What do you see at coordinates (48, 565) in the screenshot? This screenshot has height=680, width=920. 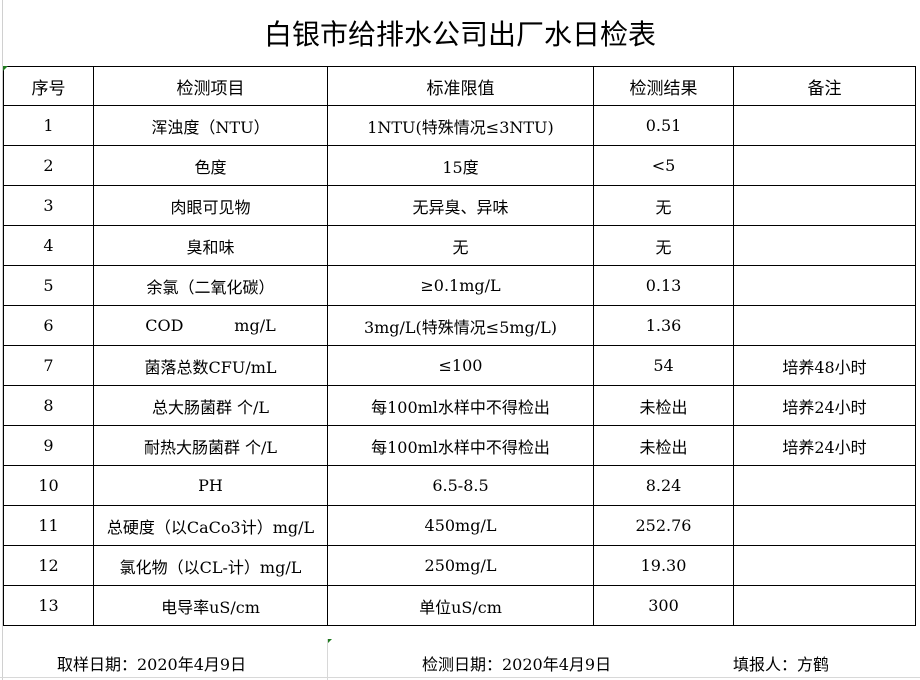 I see `cell-index: 12` at bounding box center [48, 565].